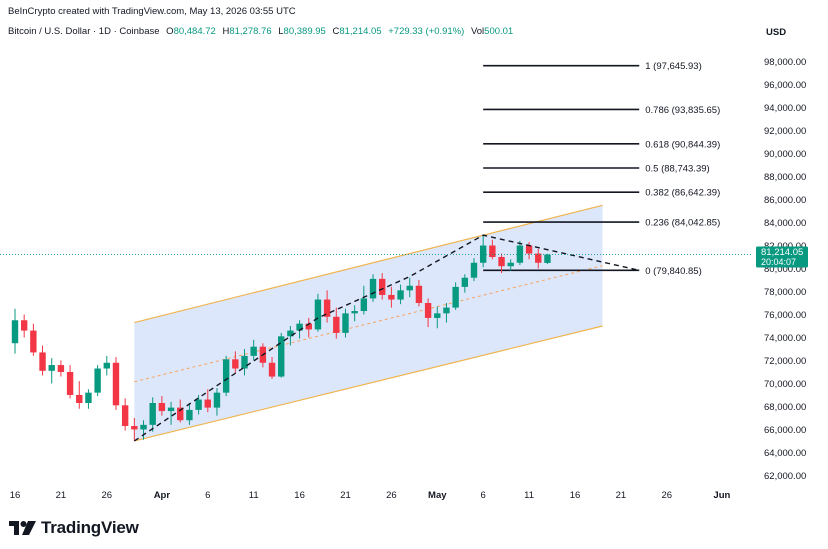 The image size is (828, 549). I want to click on channel-mid-line, so click(368, 324).